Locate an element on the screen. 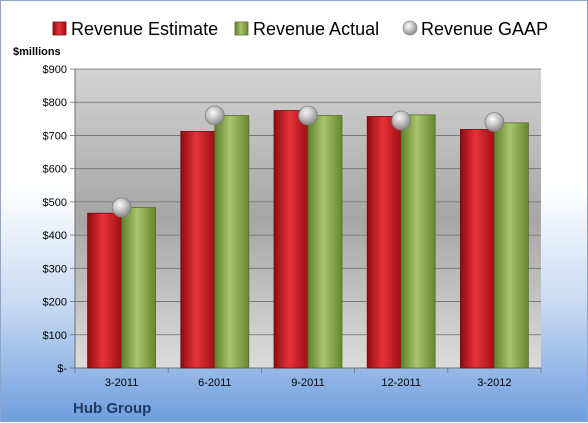 This screenshot has height=423, width=588. bar-revenue-estimate-3-2012 is located at coordinates (477, 249).